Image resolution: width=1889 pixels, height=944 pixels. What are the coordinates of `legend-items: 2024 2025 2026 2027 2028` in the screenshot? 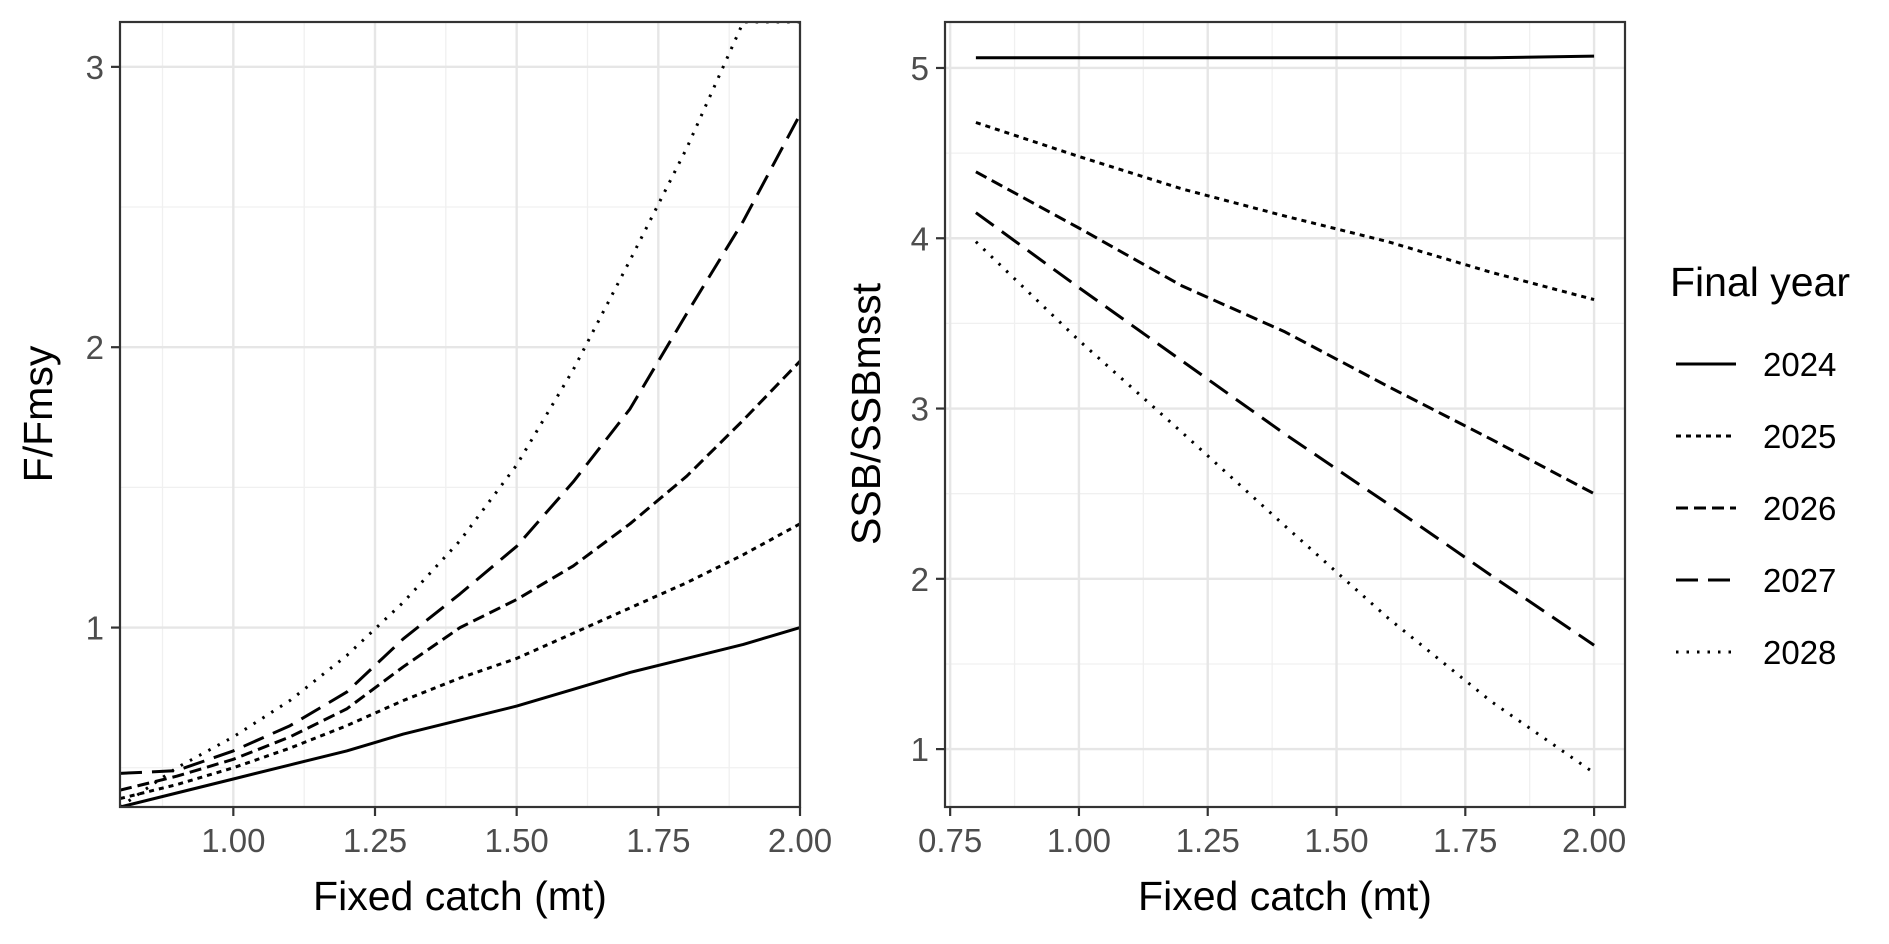 It's located at (1756, 508).